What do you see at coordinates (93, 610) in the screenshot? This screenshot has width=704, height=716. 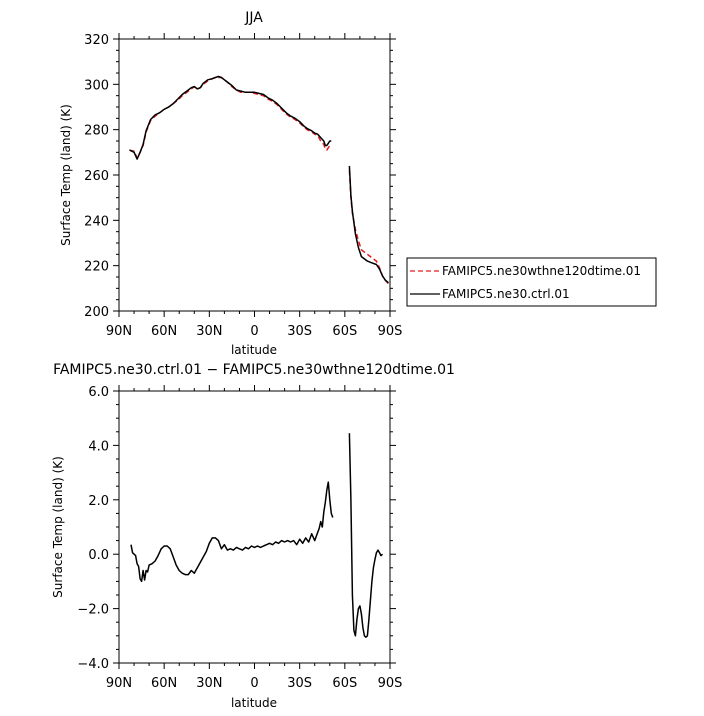 I see `bottom-y-tick-label: −2.0` at bounding box center [93, 610].